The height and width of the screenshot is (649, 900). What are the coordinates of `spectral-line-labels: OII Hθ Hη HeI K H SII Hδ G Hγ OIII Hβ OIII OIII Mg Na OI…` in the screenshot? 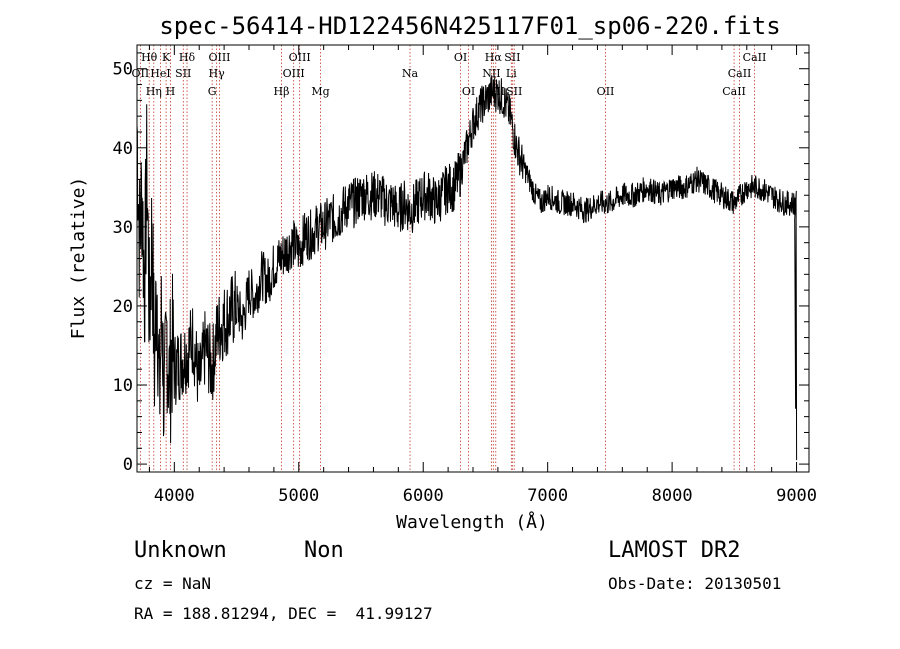 It's located at (449, 74).